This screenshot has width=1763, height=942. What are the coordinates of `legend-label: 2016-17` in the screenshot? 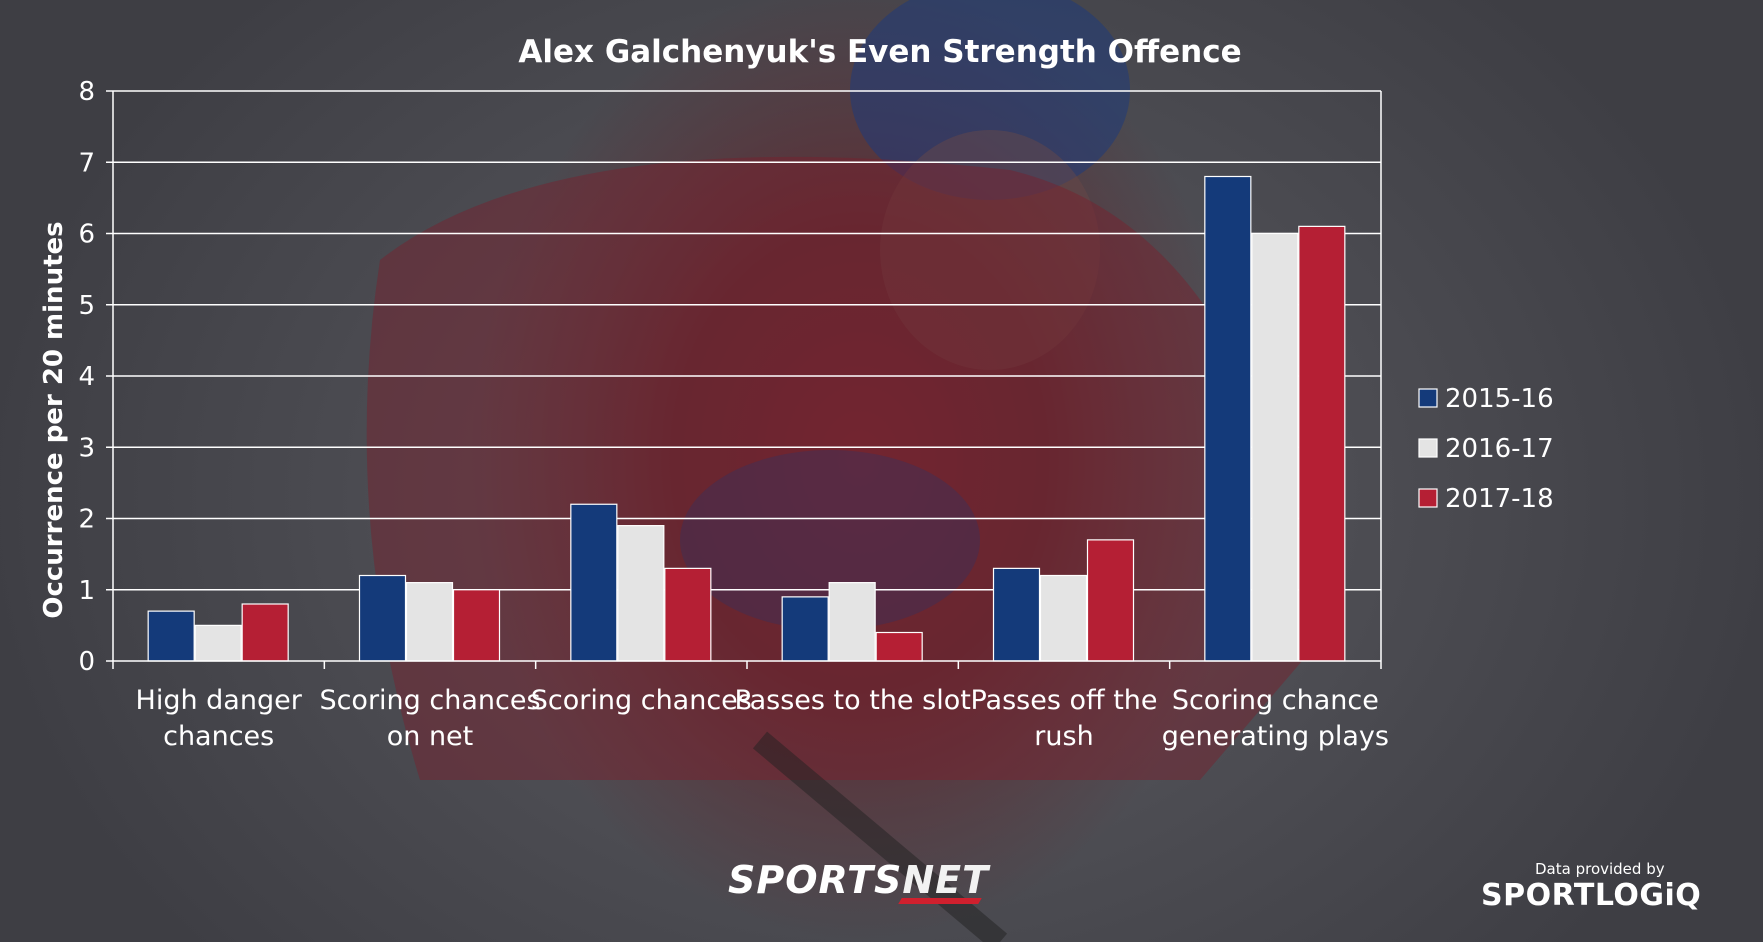 It's located at (1499, 449).